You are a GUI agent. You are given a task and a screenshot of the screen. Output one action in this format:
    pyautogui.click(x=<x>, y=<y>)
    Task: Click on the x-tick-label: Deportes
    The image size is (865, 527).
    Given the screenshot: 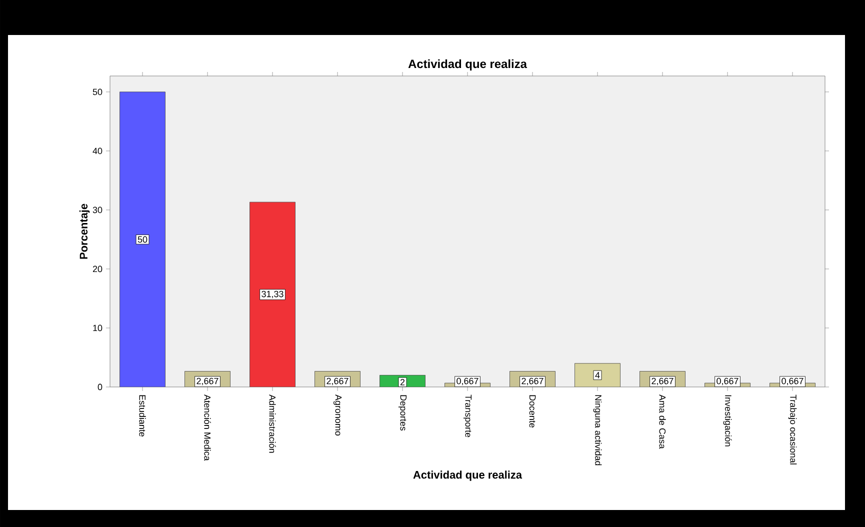 What is the action you would take?
    pyautogui.click(x=402, y=413)
    